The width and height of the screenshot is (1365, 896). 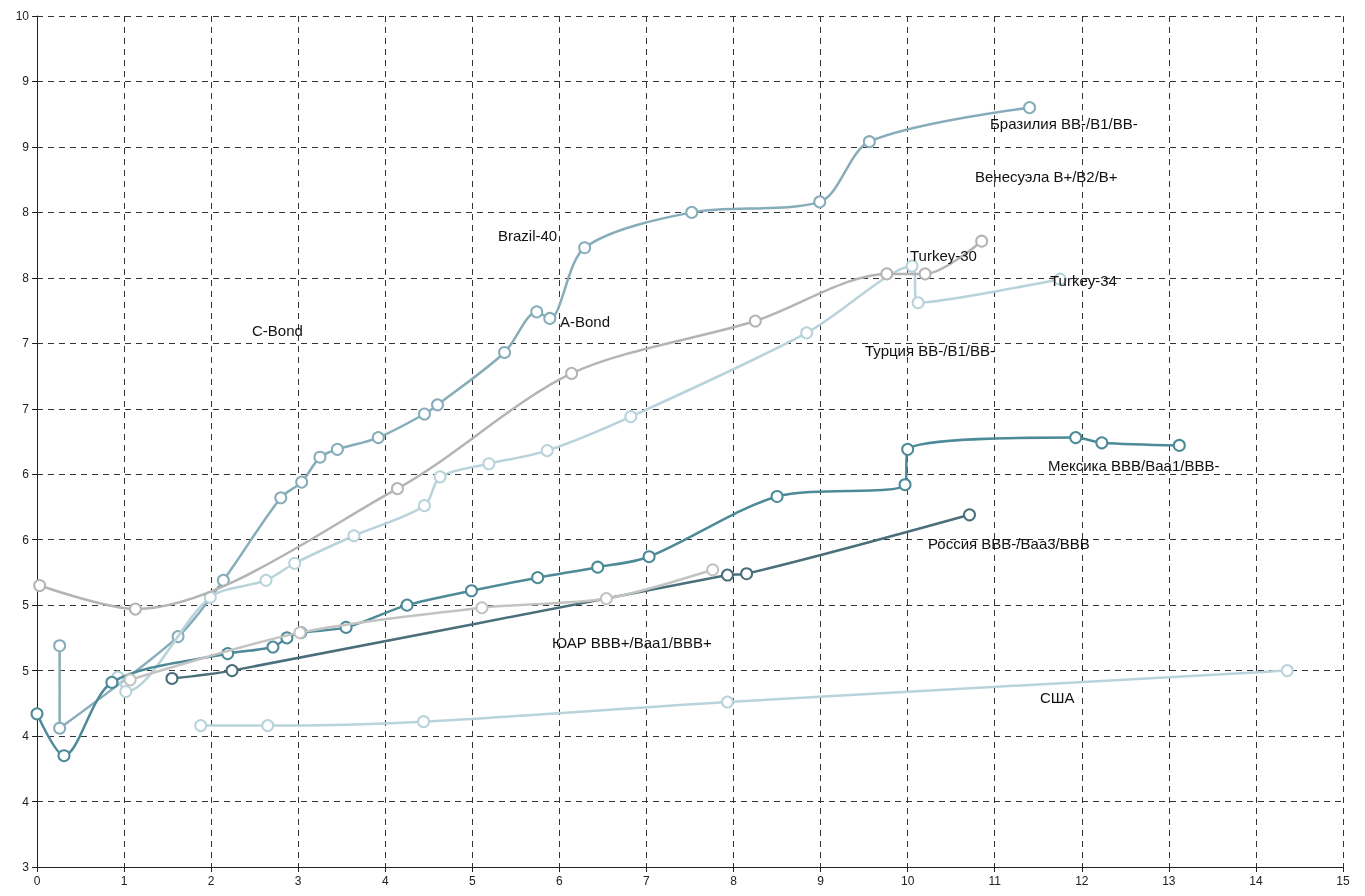 What do you see at coordinates (821, 881) in the screenshot?
I see `x-tick-label: 9` at bounding box center [821, 881].